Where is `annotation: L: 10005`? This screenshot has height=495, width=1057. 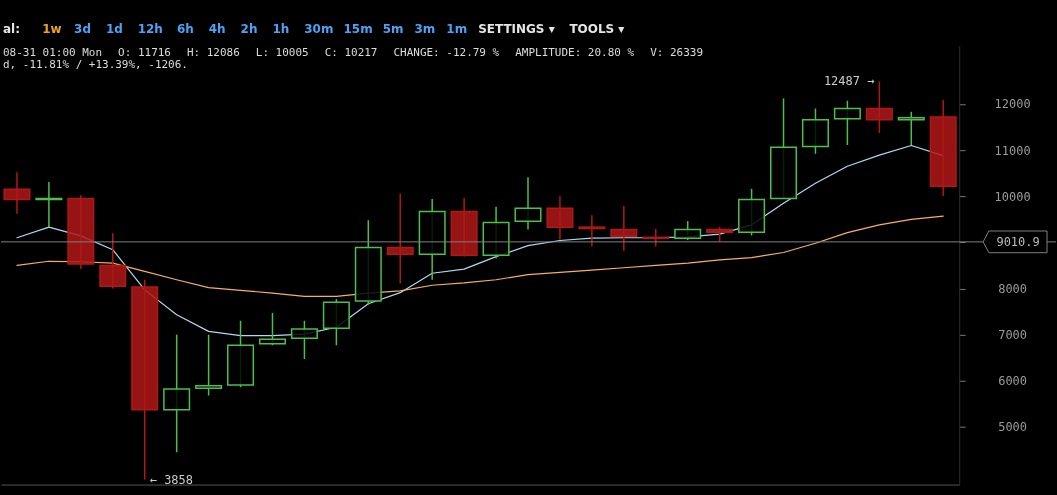
annotation: L: 10005 is located at coordinates (282, 53).